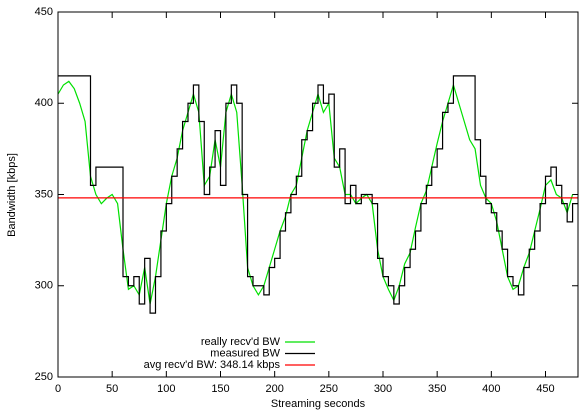 Image resolution: width=583 pixels, height=414 pixels. What do you see at coordinates (545, 389) in the screenshot?
I see `x-tick-label: 450` at bounding box center [545, 389].